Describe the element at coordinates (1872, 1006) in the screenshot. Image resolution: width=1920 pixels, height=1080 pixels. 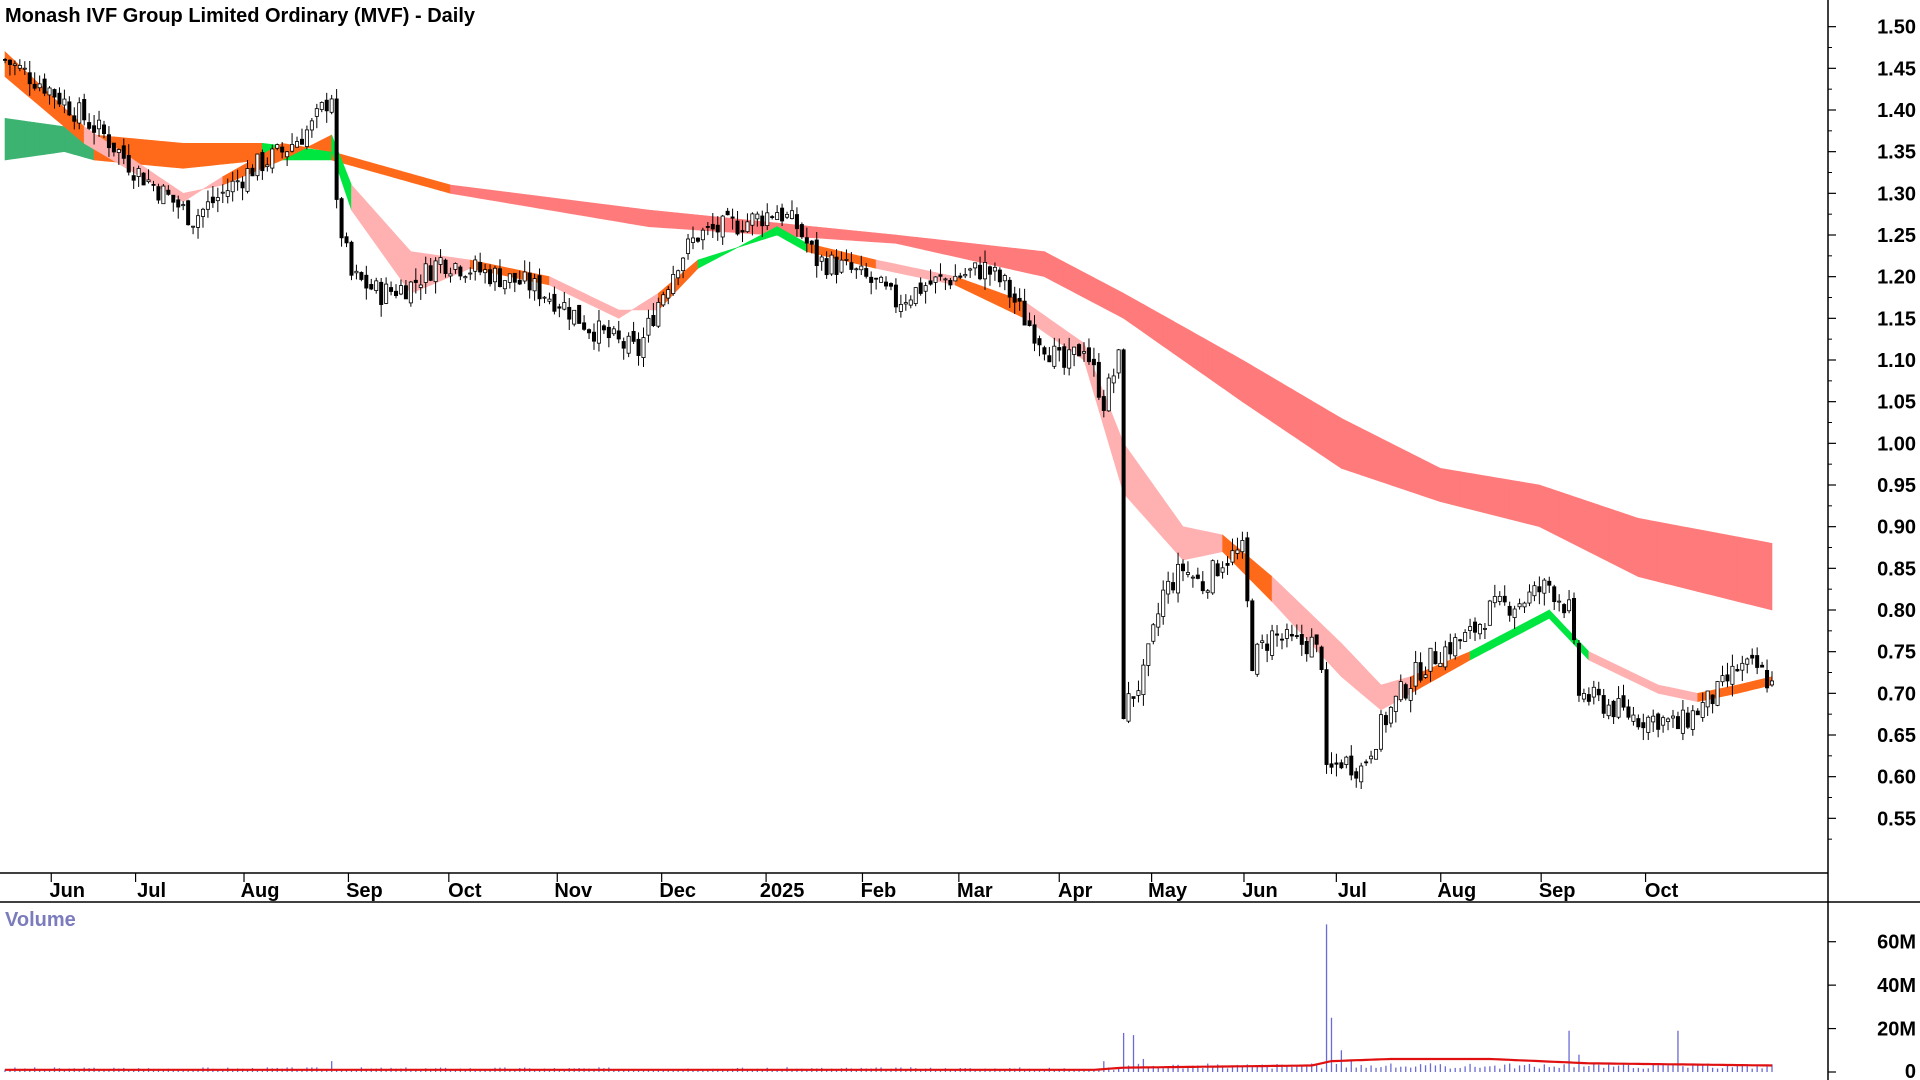
I see `volume-axis: 60M 40M 20M 0` at that location.